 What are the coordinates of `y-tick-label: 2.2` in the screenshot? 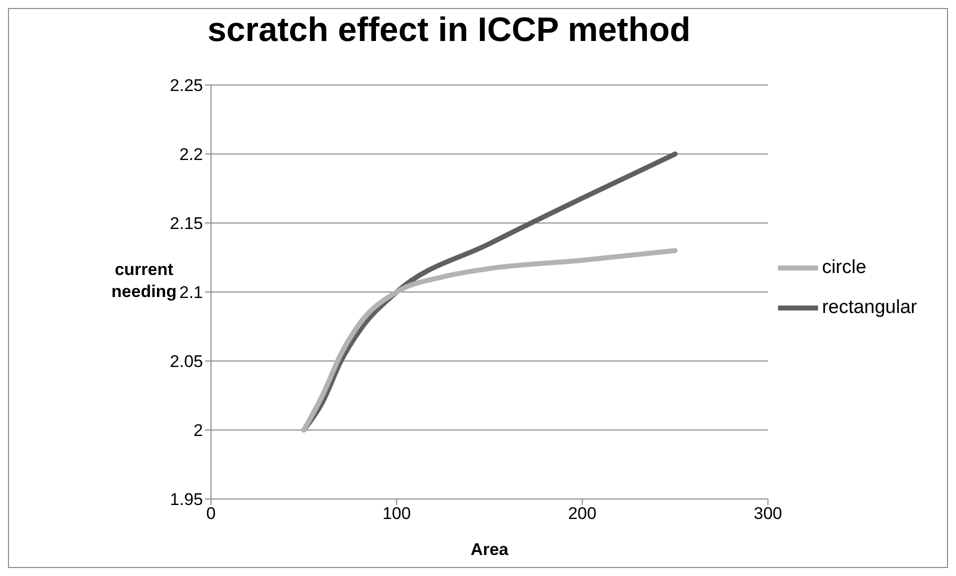 It's located at (191, 154).